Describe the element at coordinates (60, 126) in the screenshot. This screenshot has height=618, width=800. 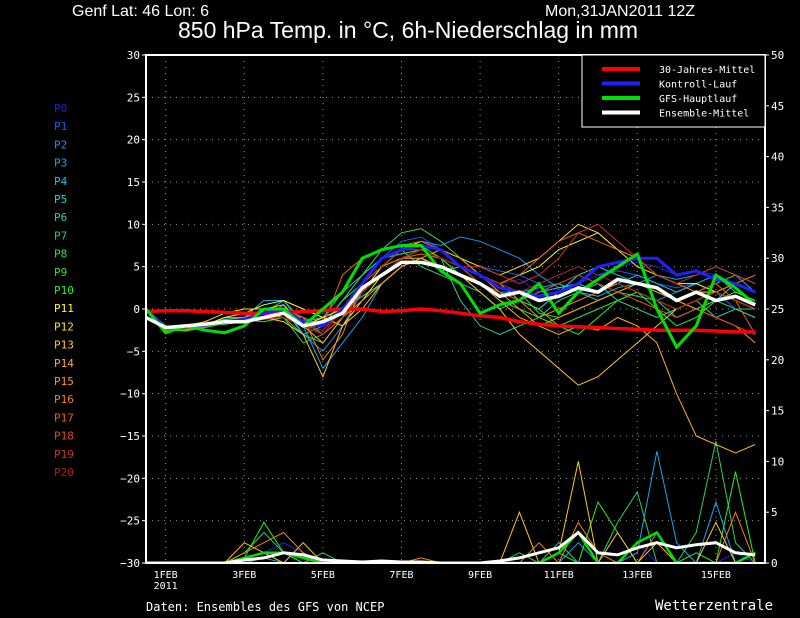
I see `member-legend-p1: P1` at that location.